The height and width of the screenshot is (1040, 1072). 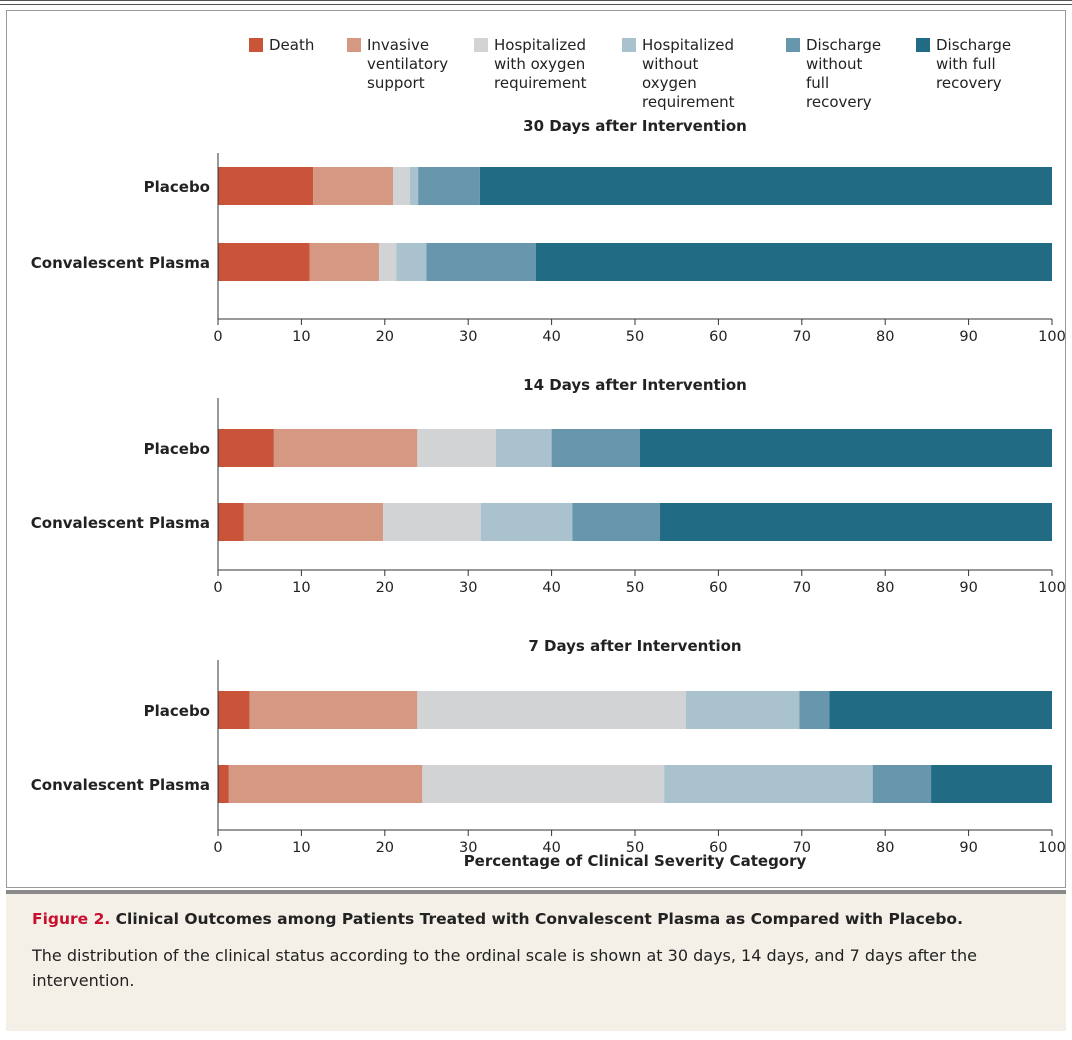 What do you see at coordinates (923, 45) in the screenshot?
I see `legend-swatch-discharge-full` at bounding box center [923, 45].